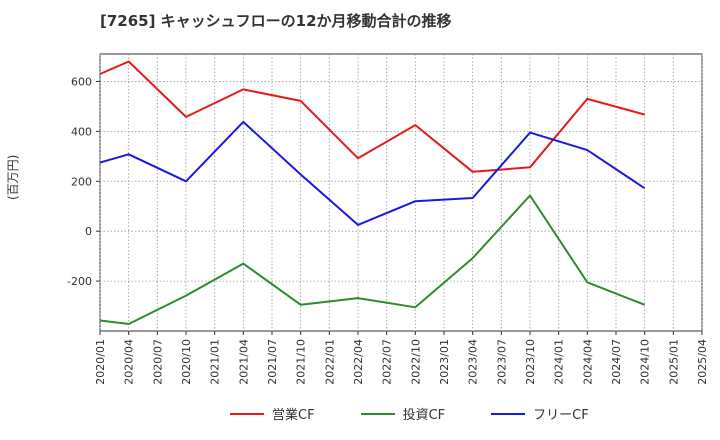  What do you see at coordinates (329, 362) in the screenshot?
I see `x-tick-label: 2022/01` at bounding box center [329, 362].